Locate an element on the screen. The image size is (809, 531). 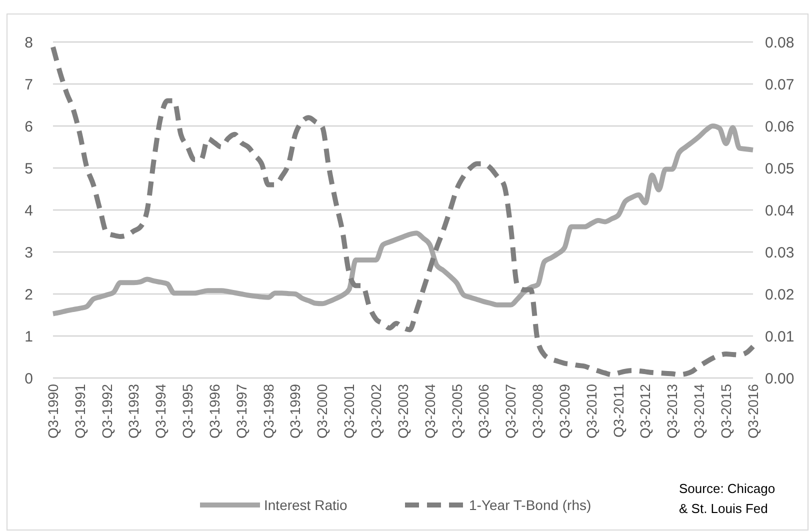
x-tick-label: Q3-2010 is located at coordinates (591, 411).